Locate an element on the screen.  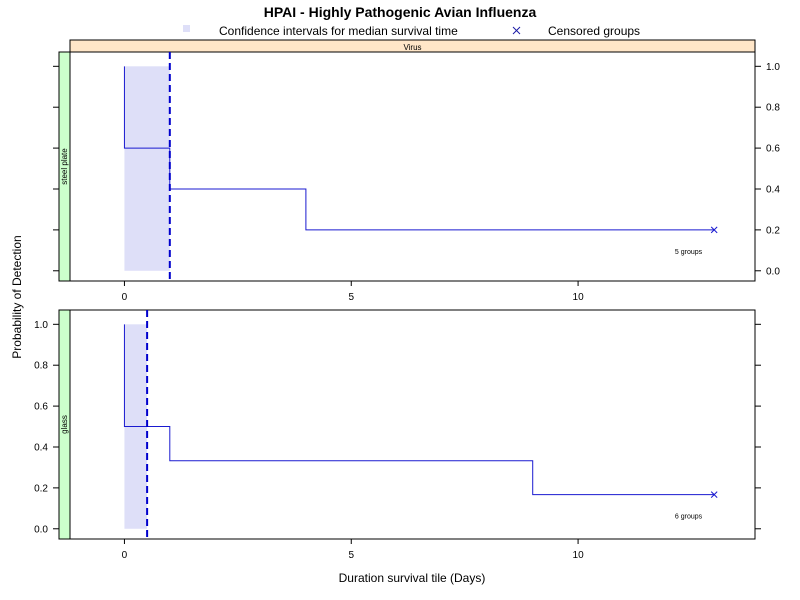
legend-censored-marker is located at coordinates (516, 30).